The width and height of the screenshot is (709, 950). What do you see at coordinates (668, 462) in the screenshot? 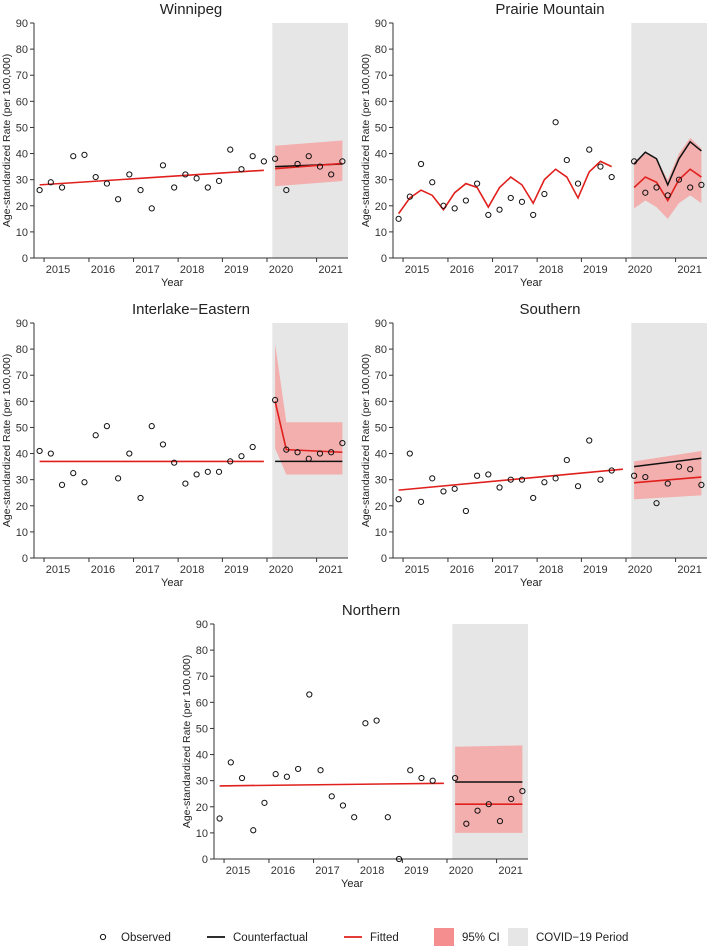
I see `counterfactual-line` at bounding box center [668, 462].